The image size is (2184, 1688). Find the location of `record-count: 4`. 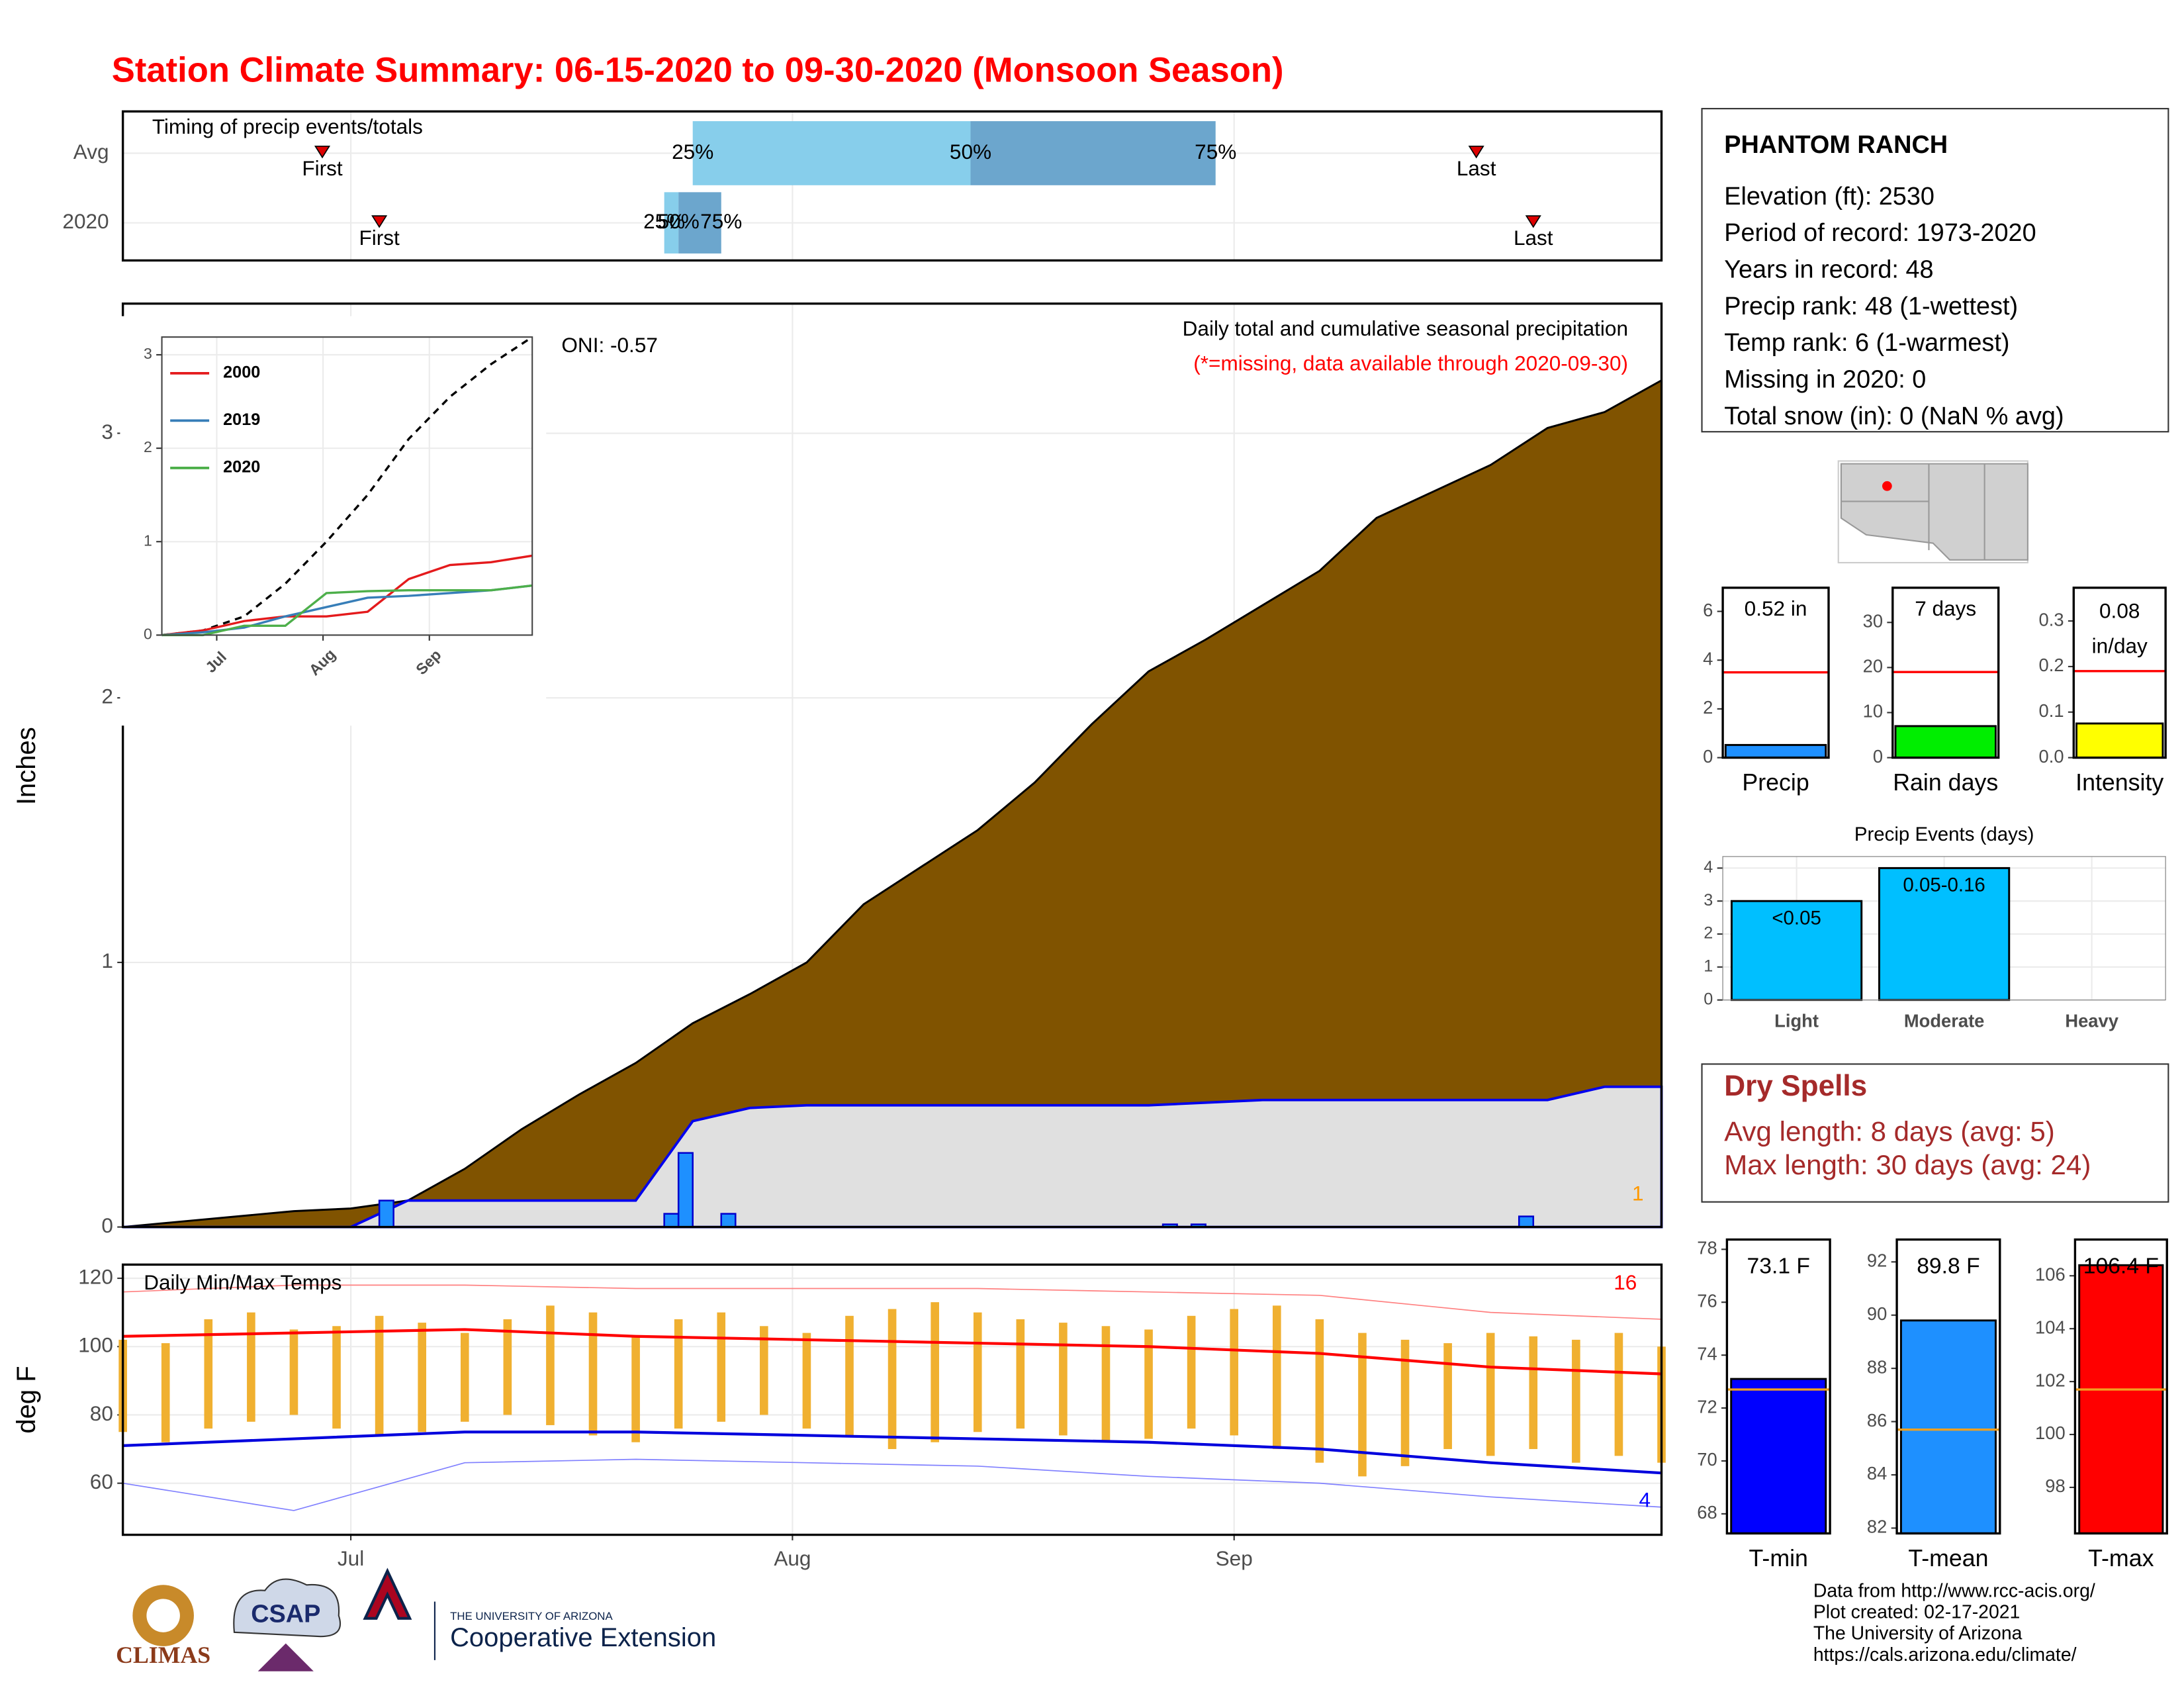

record-count: 4 is located at coordinates (1645, 1499).